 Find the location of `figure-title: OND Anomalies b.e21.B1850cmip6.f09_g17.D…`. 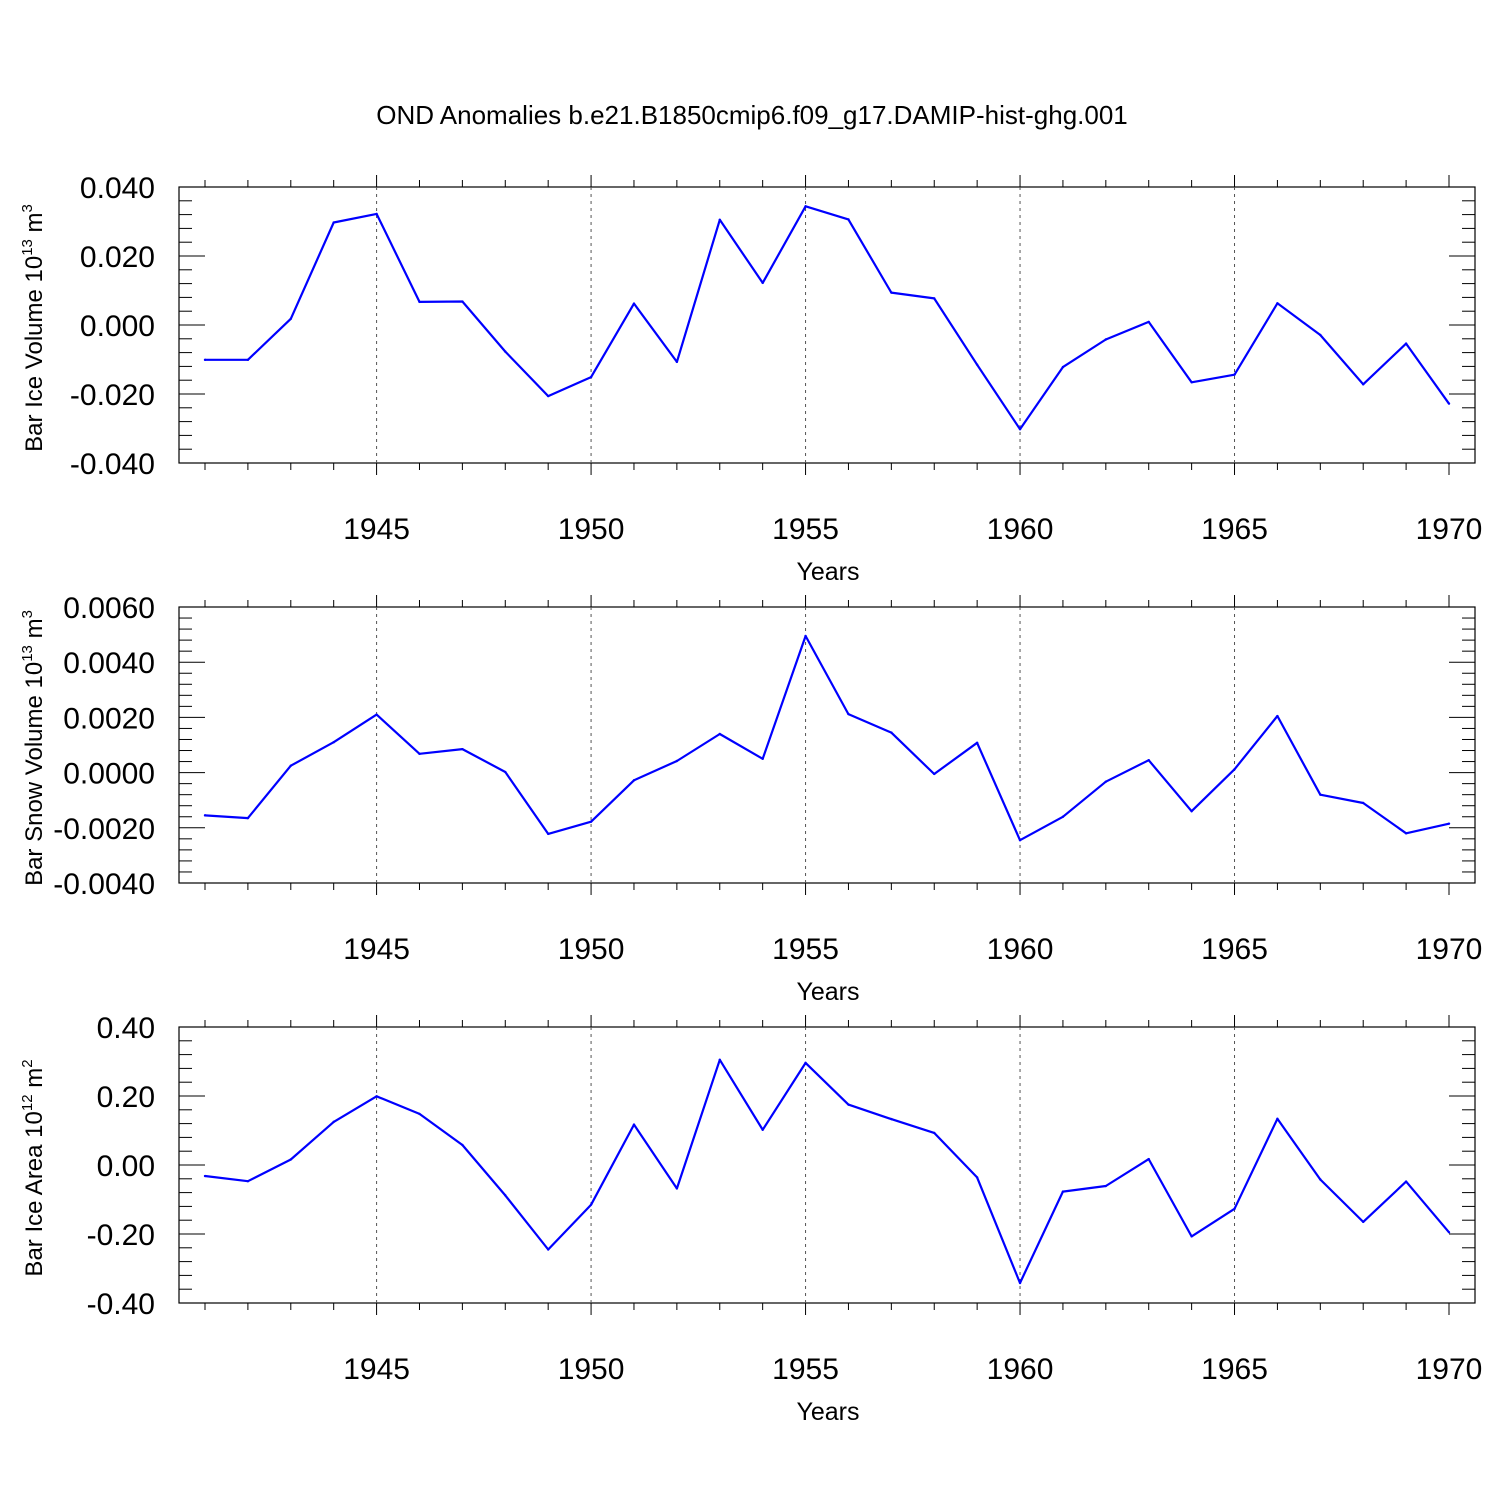

figure-title: OND Anomalies b.e21.B1850cmip6.f09_g17.D… is located at coordinates (752, 115).